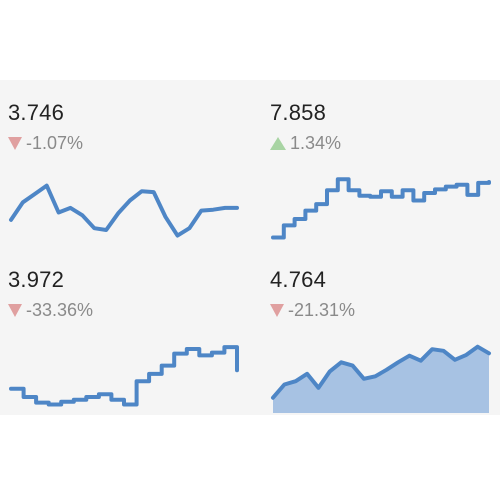 Image resolution: width=500 pixels, height=500 pixels. Describe the element at coordinates (36, 112) in the screenshot. I see `kpi-value: 3.746` at that location.